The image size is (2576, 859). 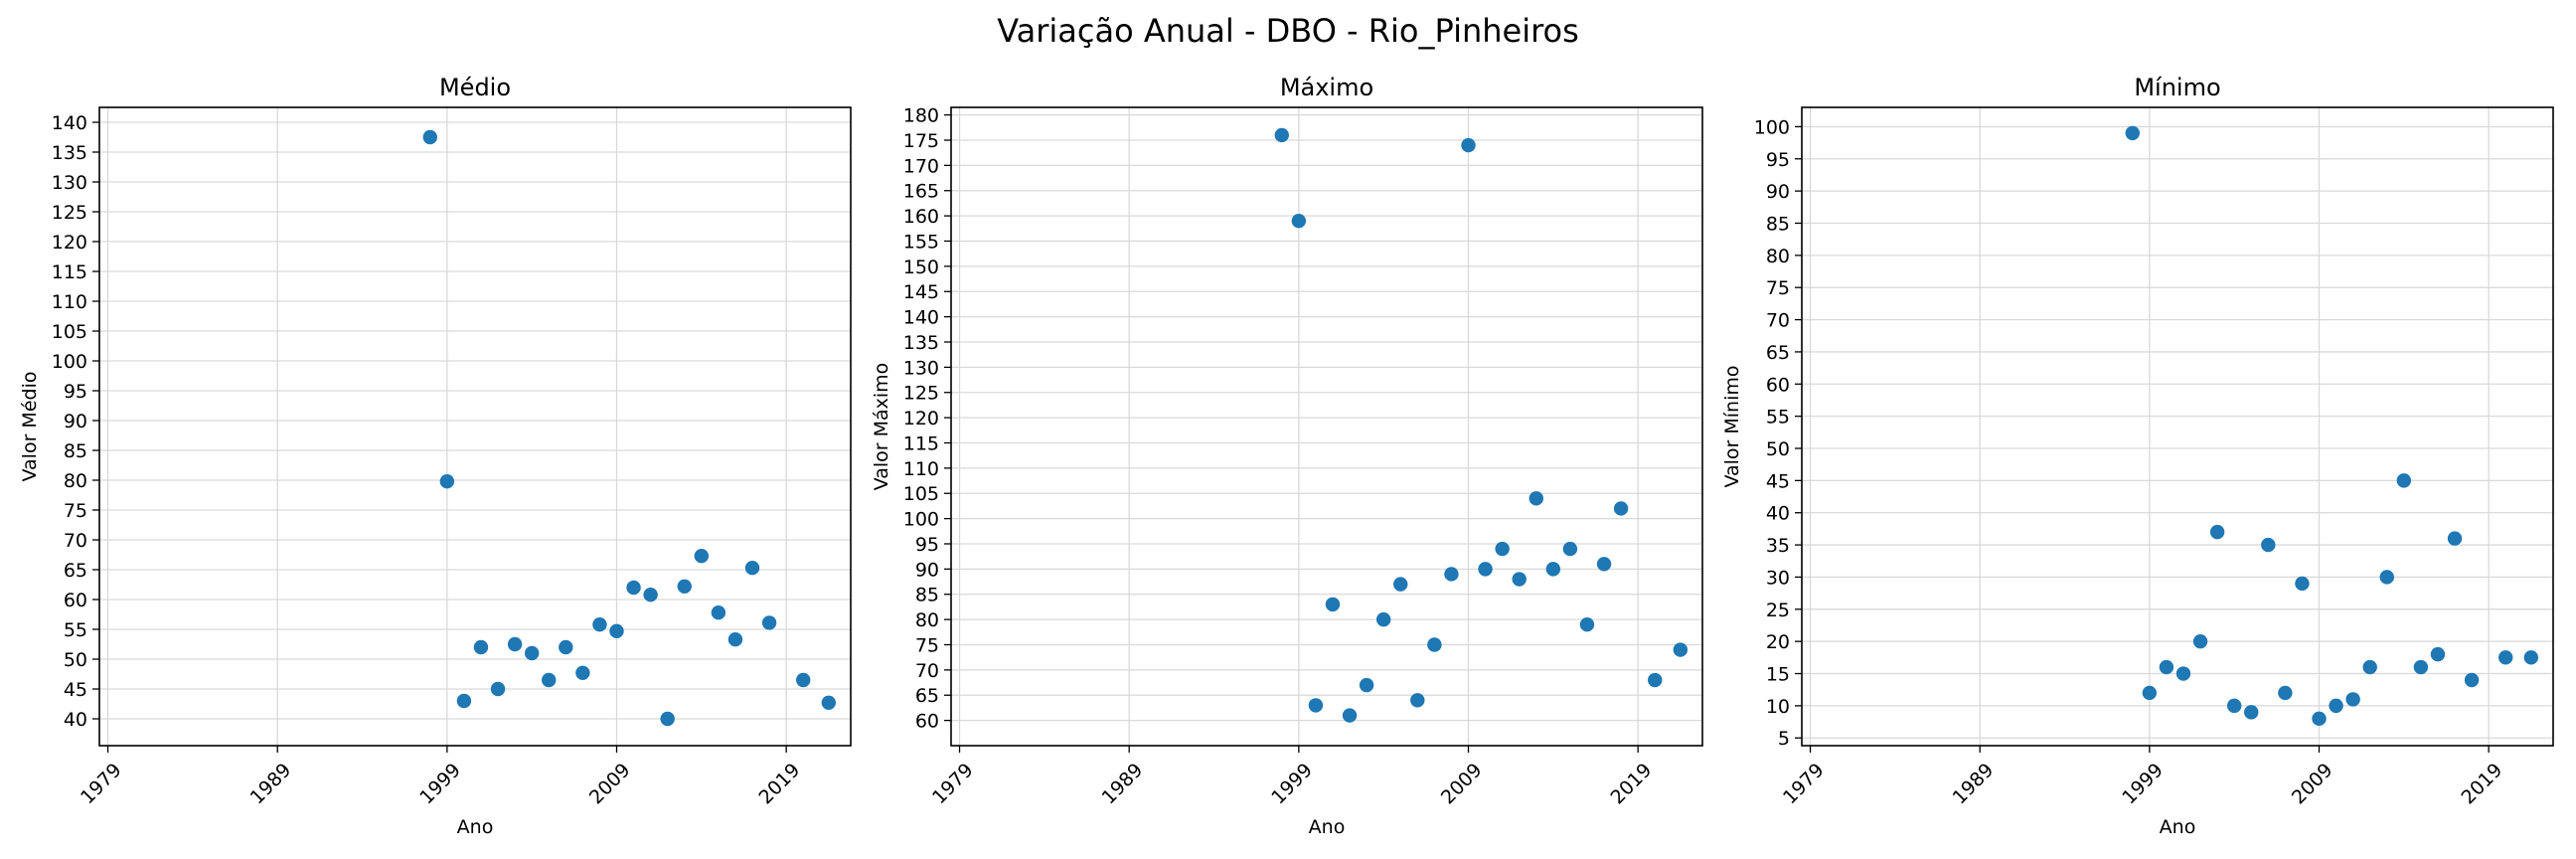 I want to click on x-tick-label: 1979, so click(x=1804, y=784).